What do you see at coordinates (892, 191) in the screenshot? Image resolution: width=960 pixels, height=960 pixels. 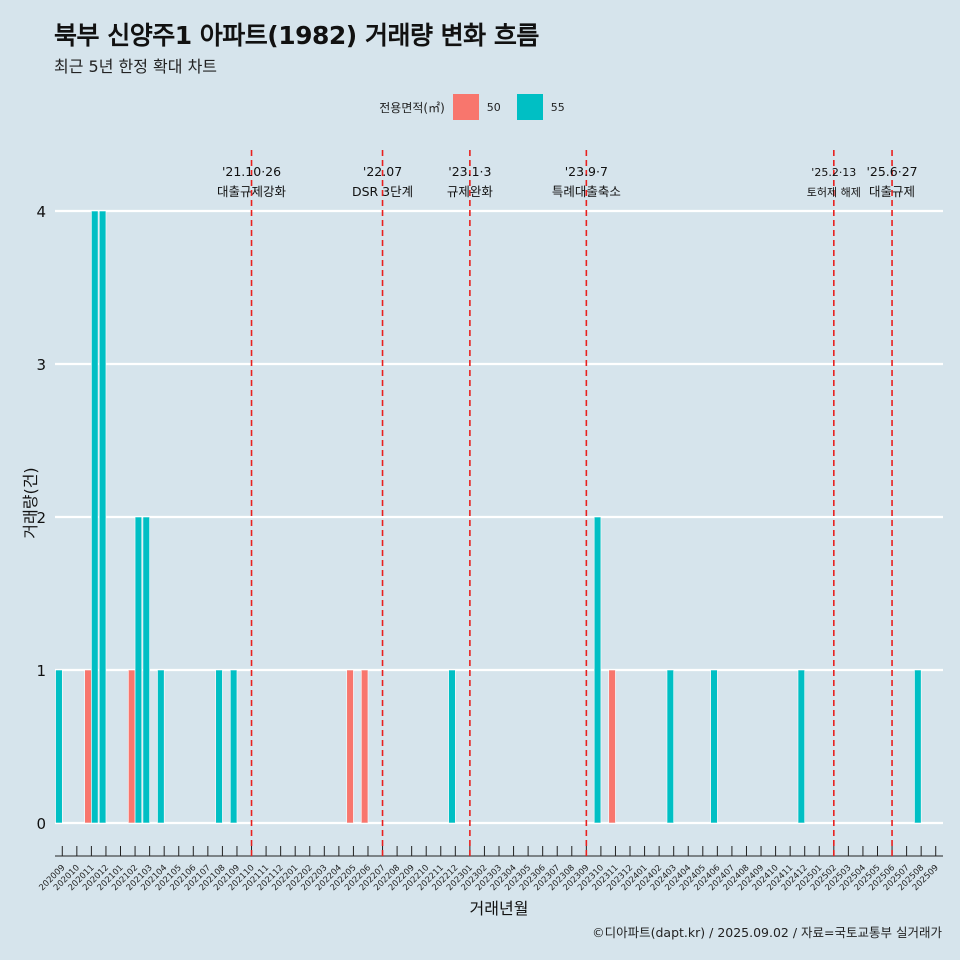 I see `event-label-202506: 대출규제` at bounding box center [892, 191].